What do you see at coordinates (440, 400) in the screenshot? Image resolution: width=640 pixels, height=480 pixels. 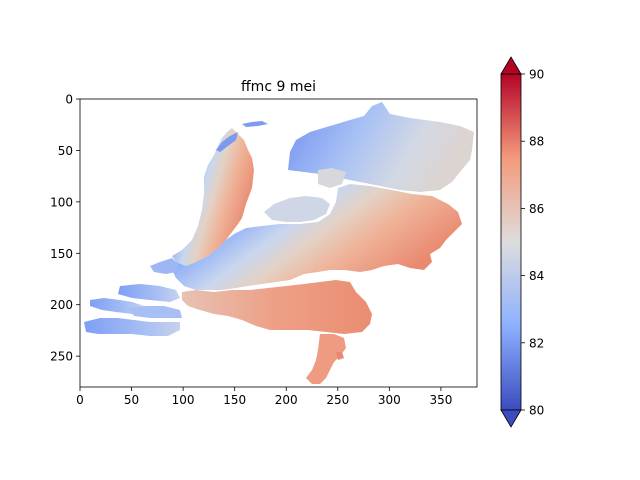 I see `x-tick-label: 350` at bounding box center [440, 400].